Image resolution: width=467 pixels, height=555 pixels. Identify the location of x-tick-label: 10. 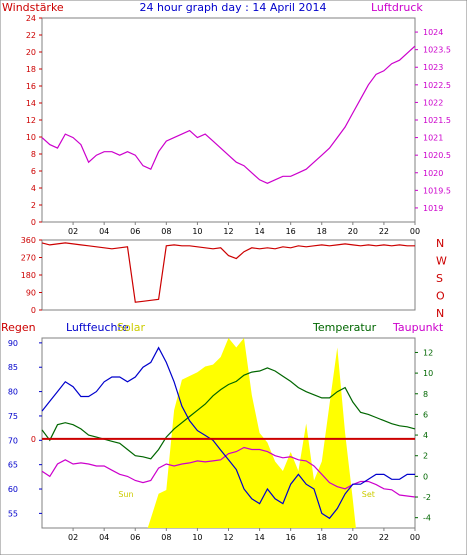
(197, 231).